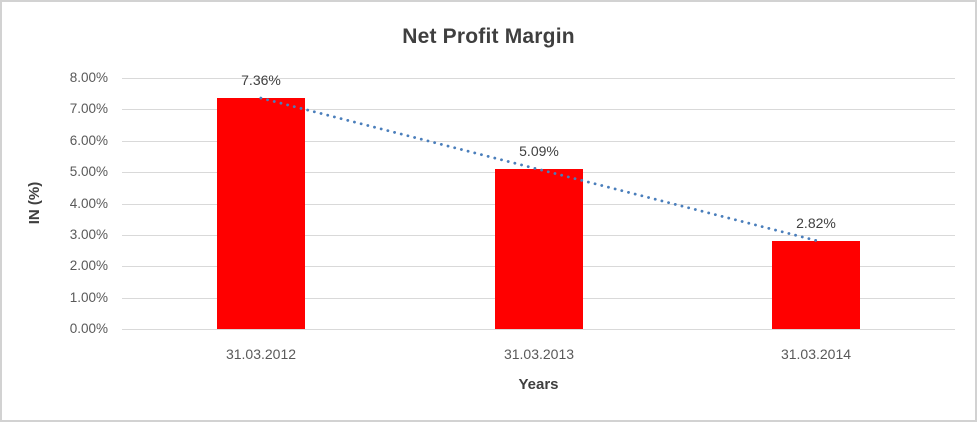 The height and width of the screenshot is (422, 977). What do you see at coordinates (88, 234) in the screenshot?
I see `y-tick-label: 3.00%` at bounding box center [88, 234].